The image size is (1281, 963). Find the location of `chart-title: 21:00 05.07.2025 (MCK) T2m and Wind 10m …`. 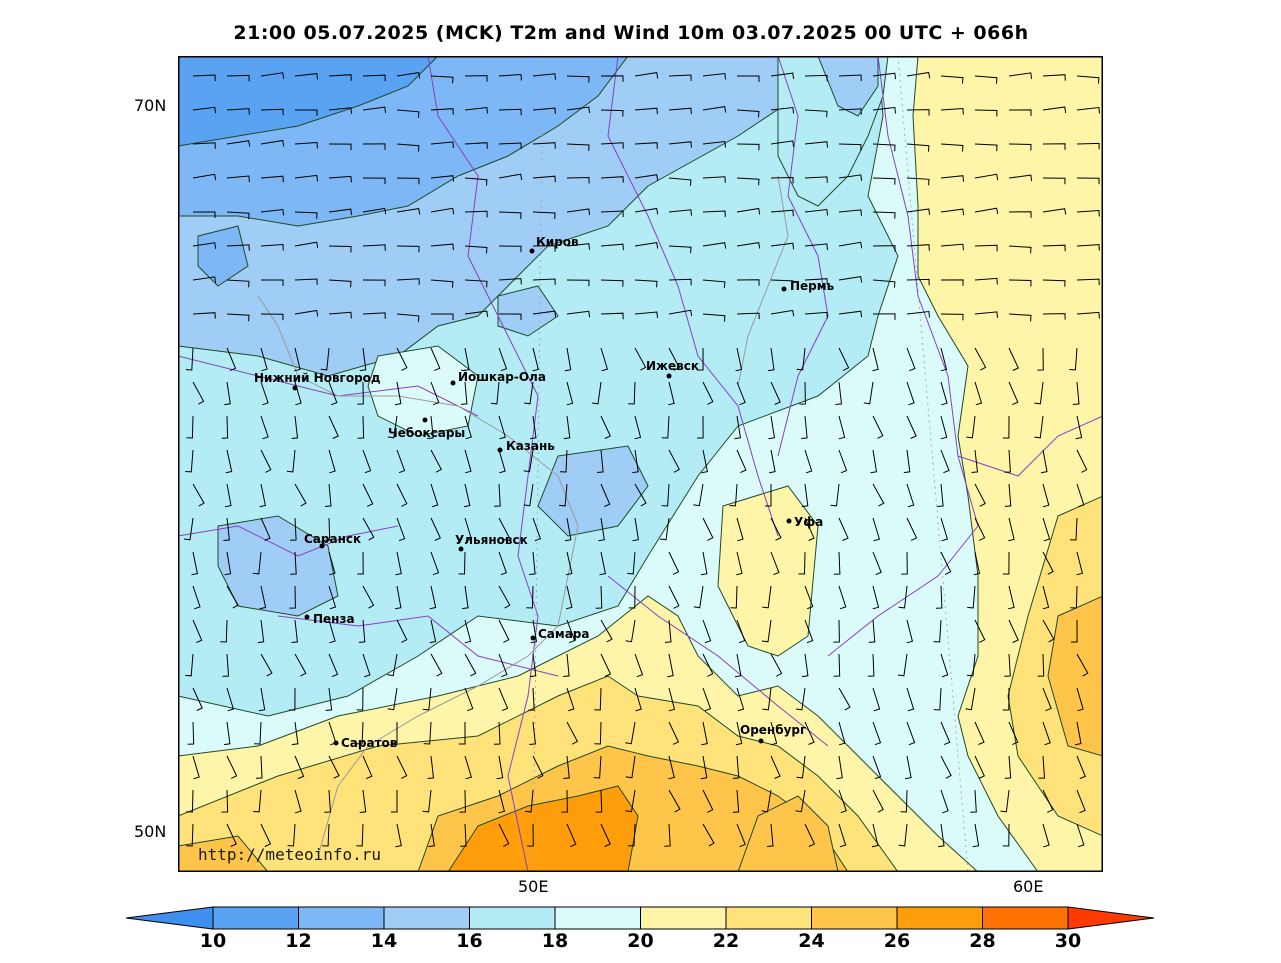

chart-title: 21:00 05.07.2025 (MCK) T2m and Wind 10m … is located at coordinates (631, 33).